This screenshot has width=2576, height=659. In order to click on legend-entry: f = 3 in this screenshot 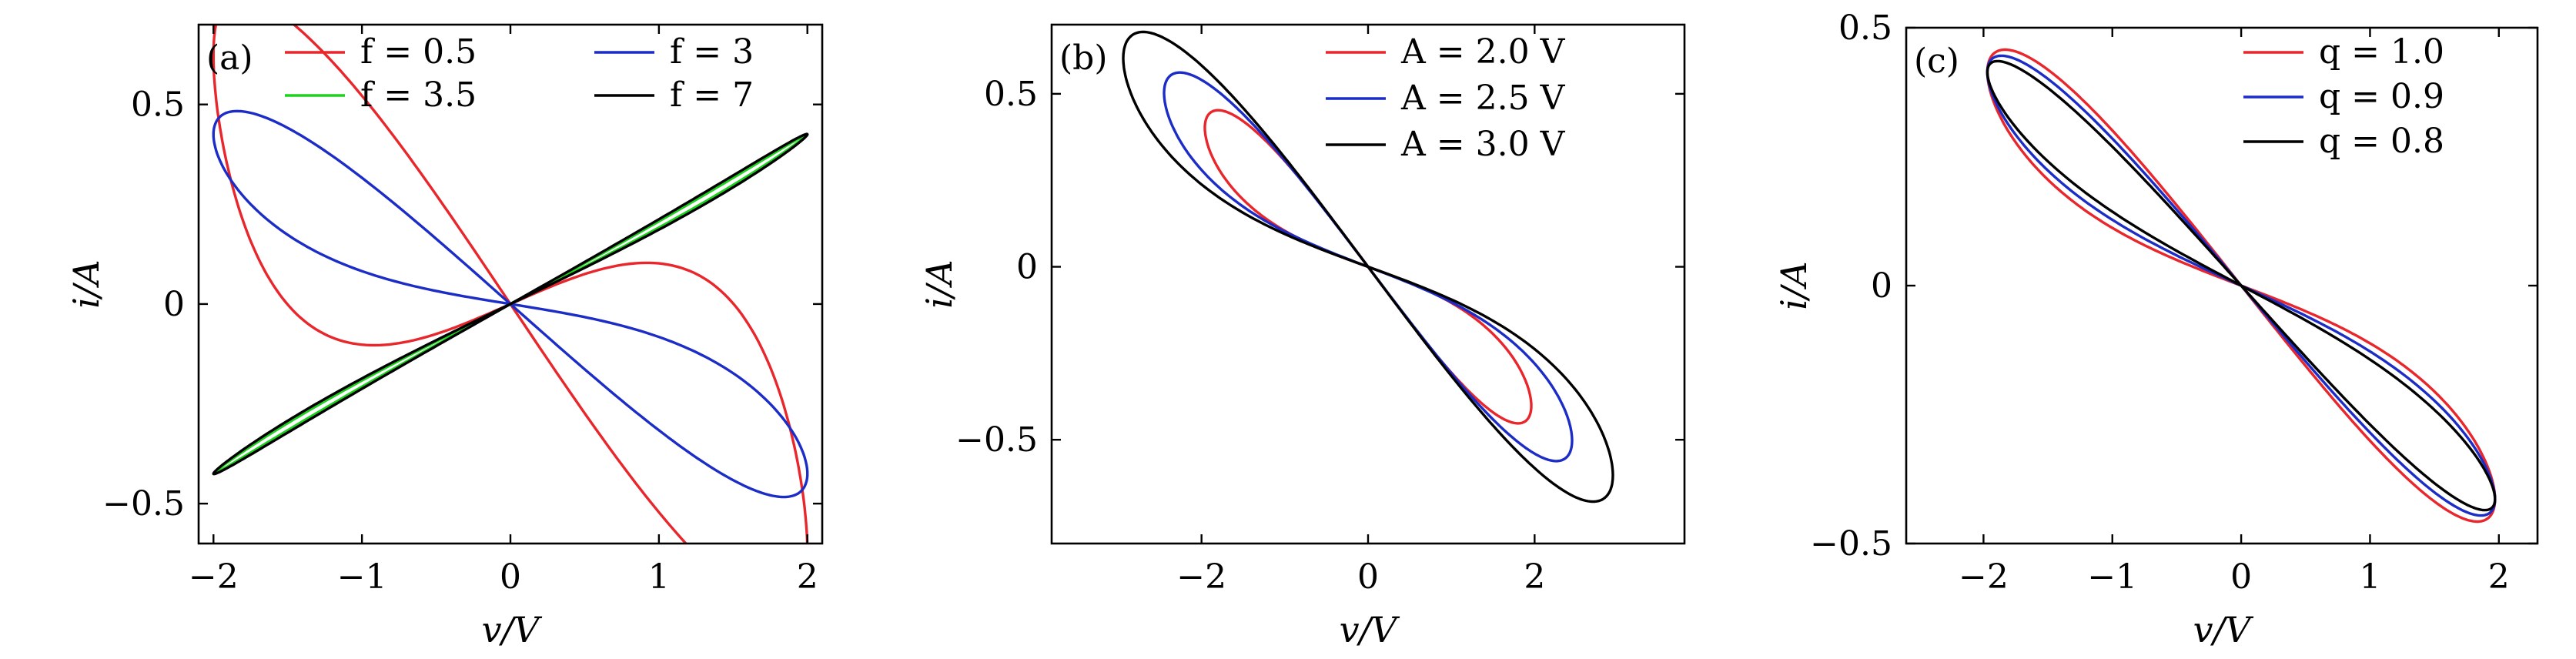, I will do `click(712, 52)`.